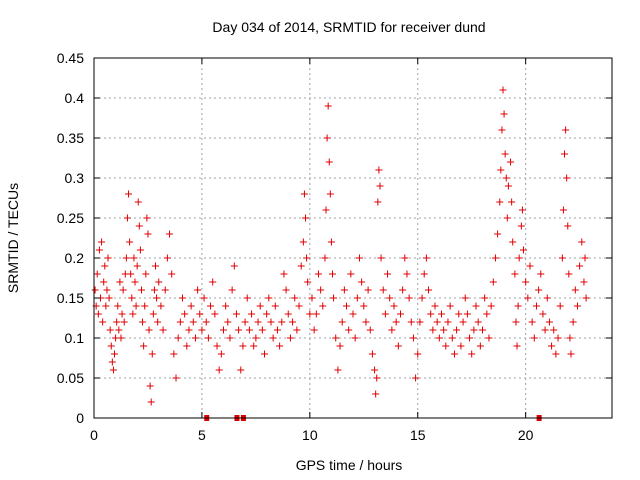 The width and height of the screenshot is (640, 480). What do you see at coordinates (70, 138) in the screenshot?
I see `y-tick-label: 0.35` at bounding box center [70, 138].